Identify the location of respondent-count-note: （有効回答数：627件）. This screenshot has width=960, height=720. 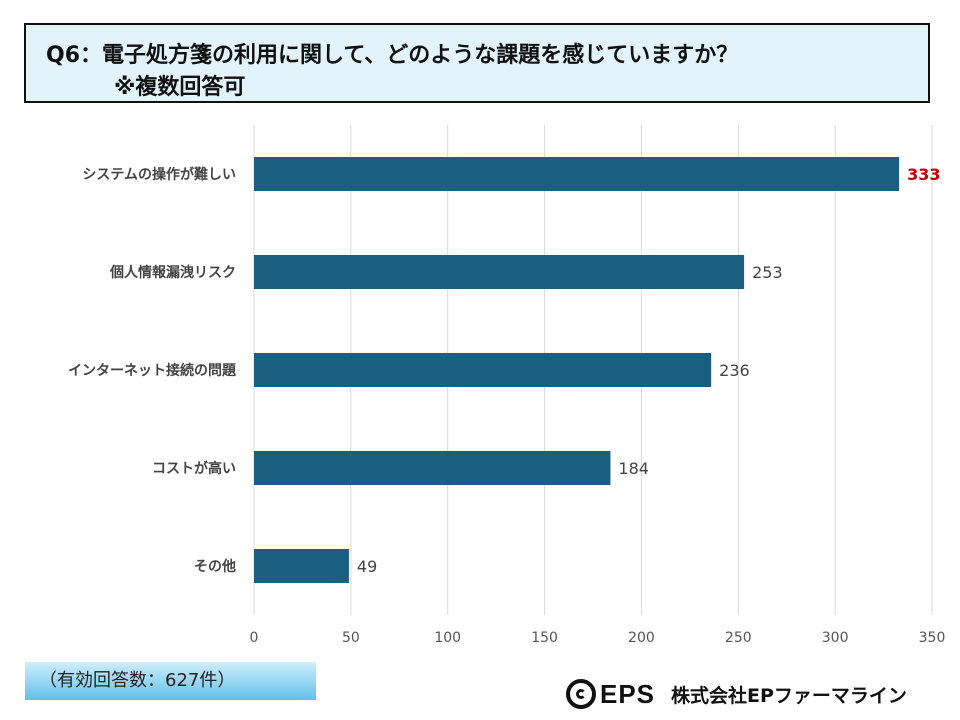
(170, 681).